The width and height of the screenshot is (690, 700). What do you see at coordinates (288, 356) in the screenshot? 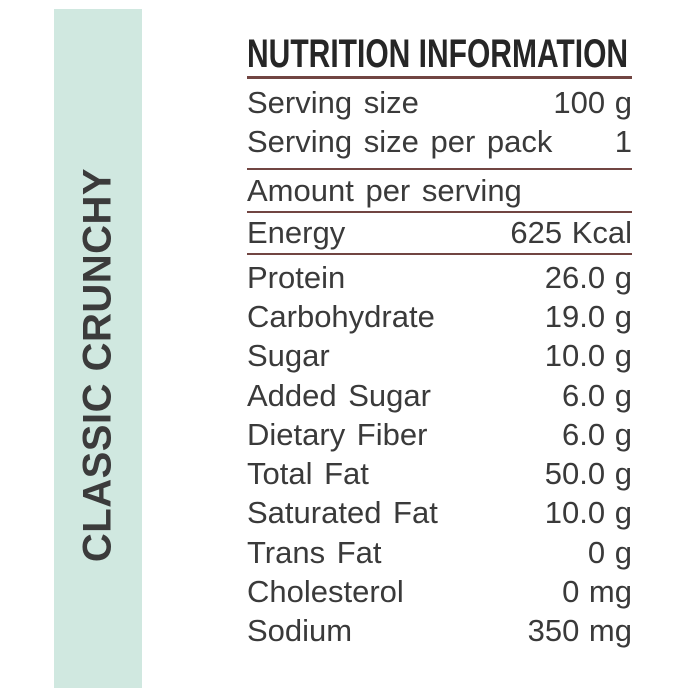
I see `nutrient-label: Sugar` at bounding box center [288, 356].